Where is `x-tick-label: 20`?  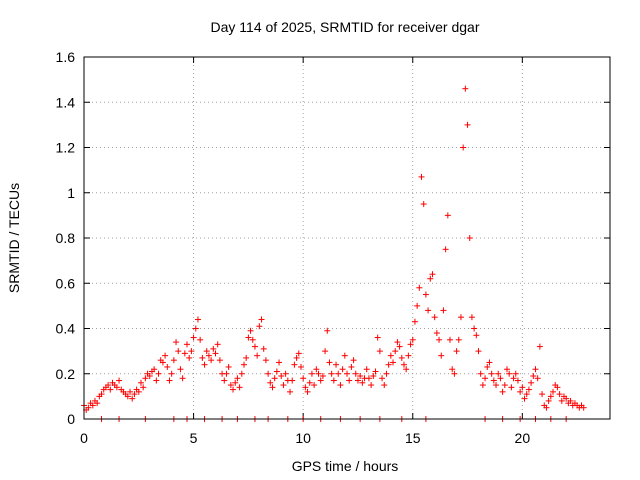 x-tick-label: 20 is located at coordinates (523, 438).